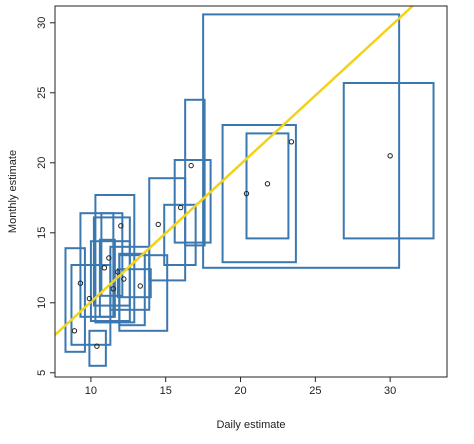 Image resolution: width=474 pixels, height=444 pixels. Describe the element at coordinates (166, 391) in the screenshot. I see `x-tick-label-15: 15` at that location.